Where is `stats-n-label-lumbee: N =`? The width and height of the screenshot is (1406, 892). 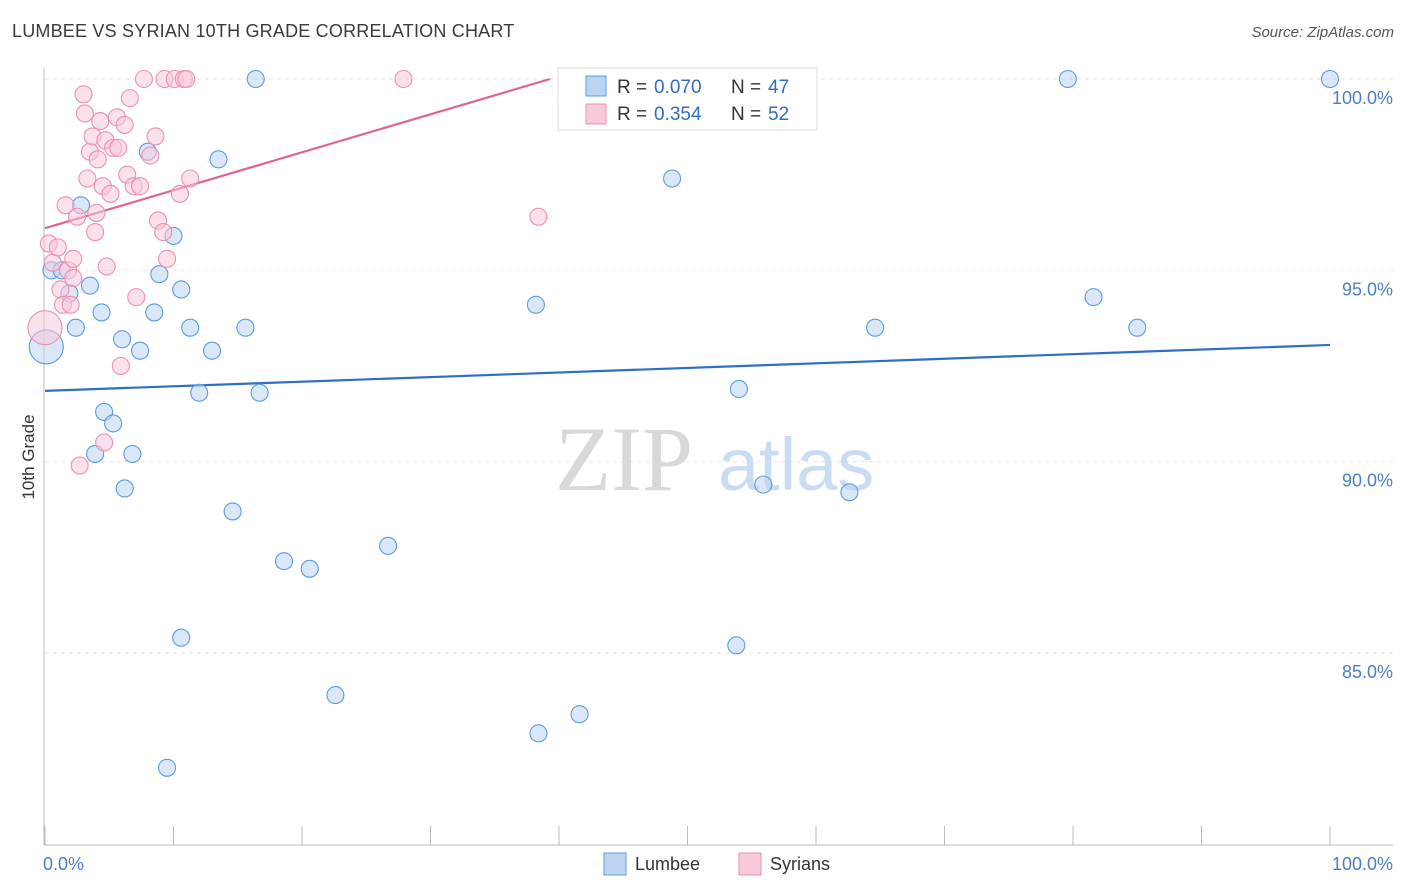
stats-n-label-lumbee: N = is located at coordinates (746, 87).